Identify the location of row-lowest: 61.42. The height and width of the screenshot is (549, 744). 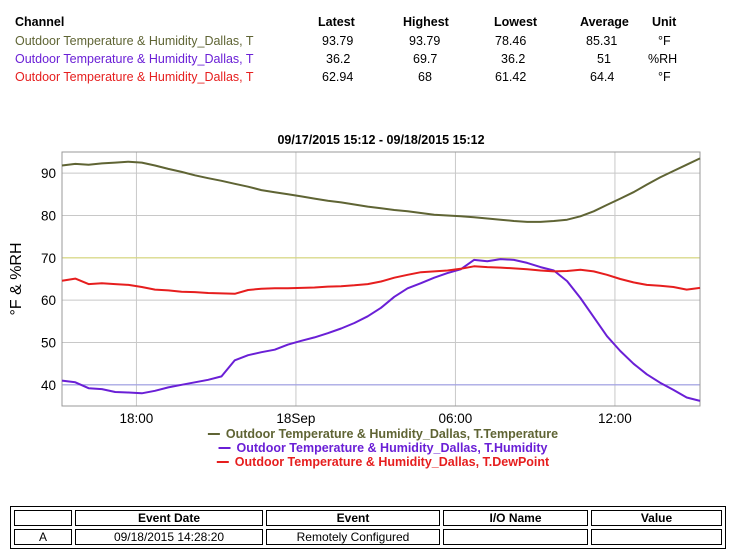
(511, 77).